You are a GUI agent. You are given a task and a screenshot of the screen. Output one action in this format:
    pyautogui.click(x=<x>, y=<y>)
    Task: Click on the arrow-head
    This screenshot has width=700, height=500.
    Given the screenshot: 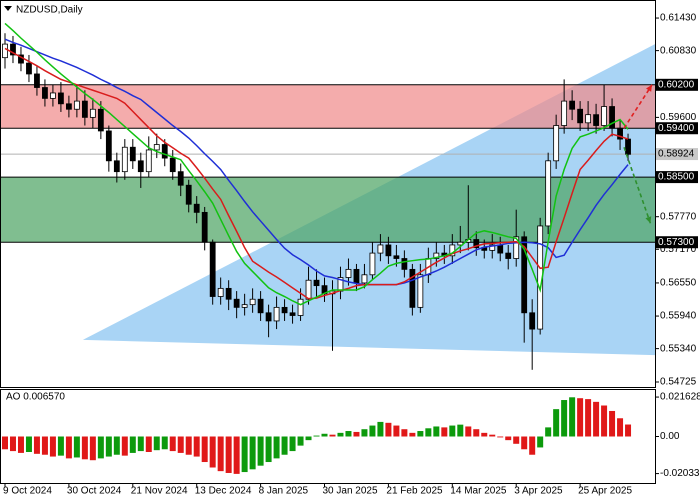 What is the action you would take?
    pyautogui.click(x=648, y=220)
    